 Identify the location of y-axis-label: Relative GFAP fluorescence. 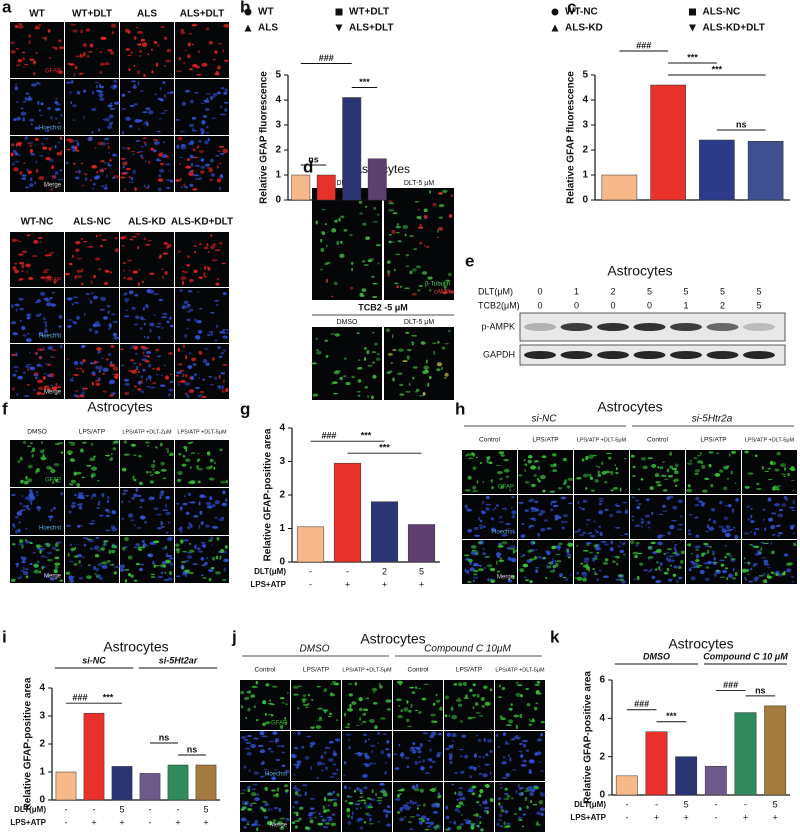
(571, 137).